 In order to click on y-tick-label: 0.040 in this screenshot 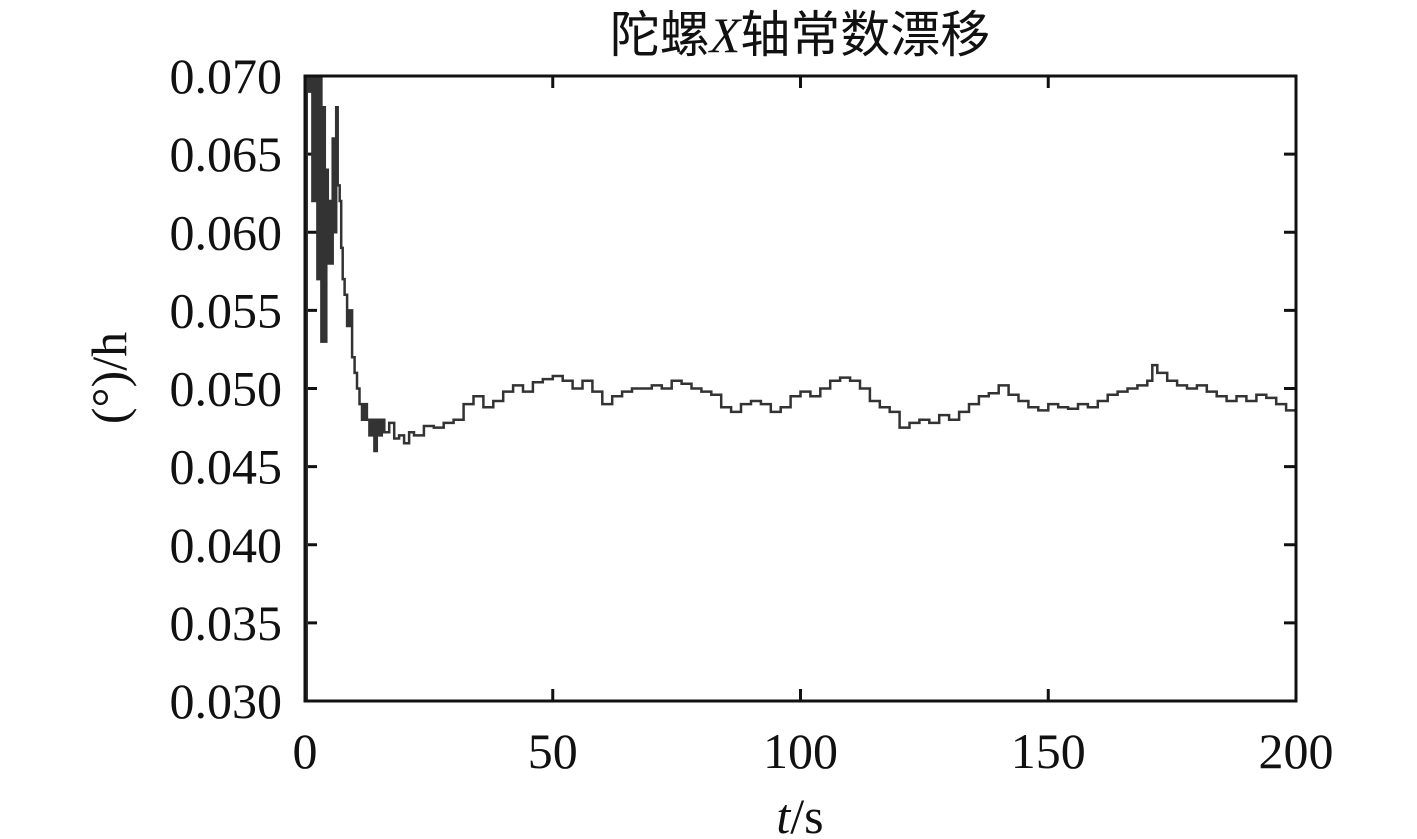, I will do `click(226, 545)`.